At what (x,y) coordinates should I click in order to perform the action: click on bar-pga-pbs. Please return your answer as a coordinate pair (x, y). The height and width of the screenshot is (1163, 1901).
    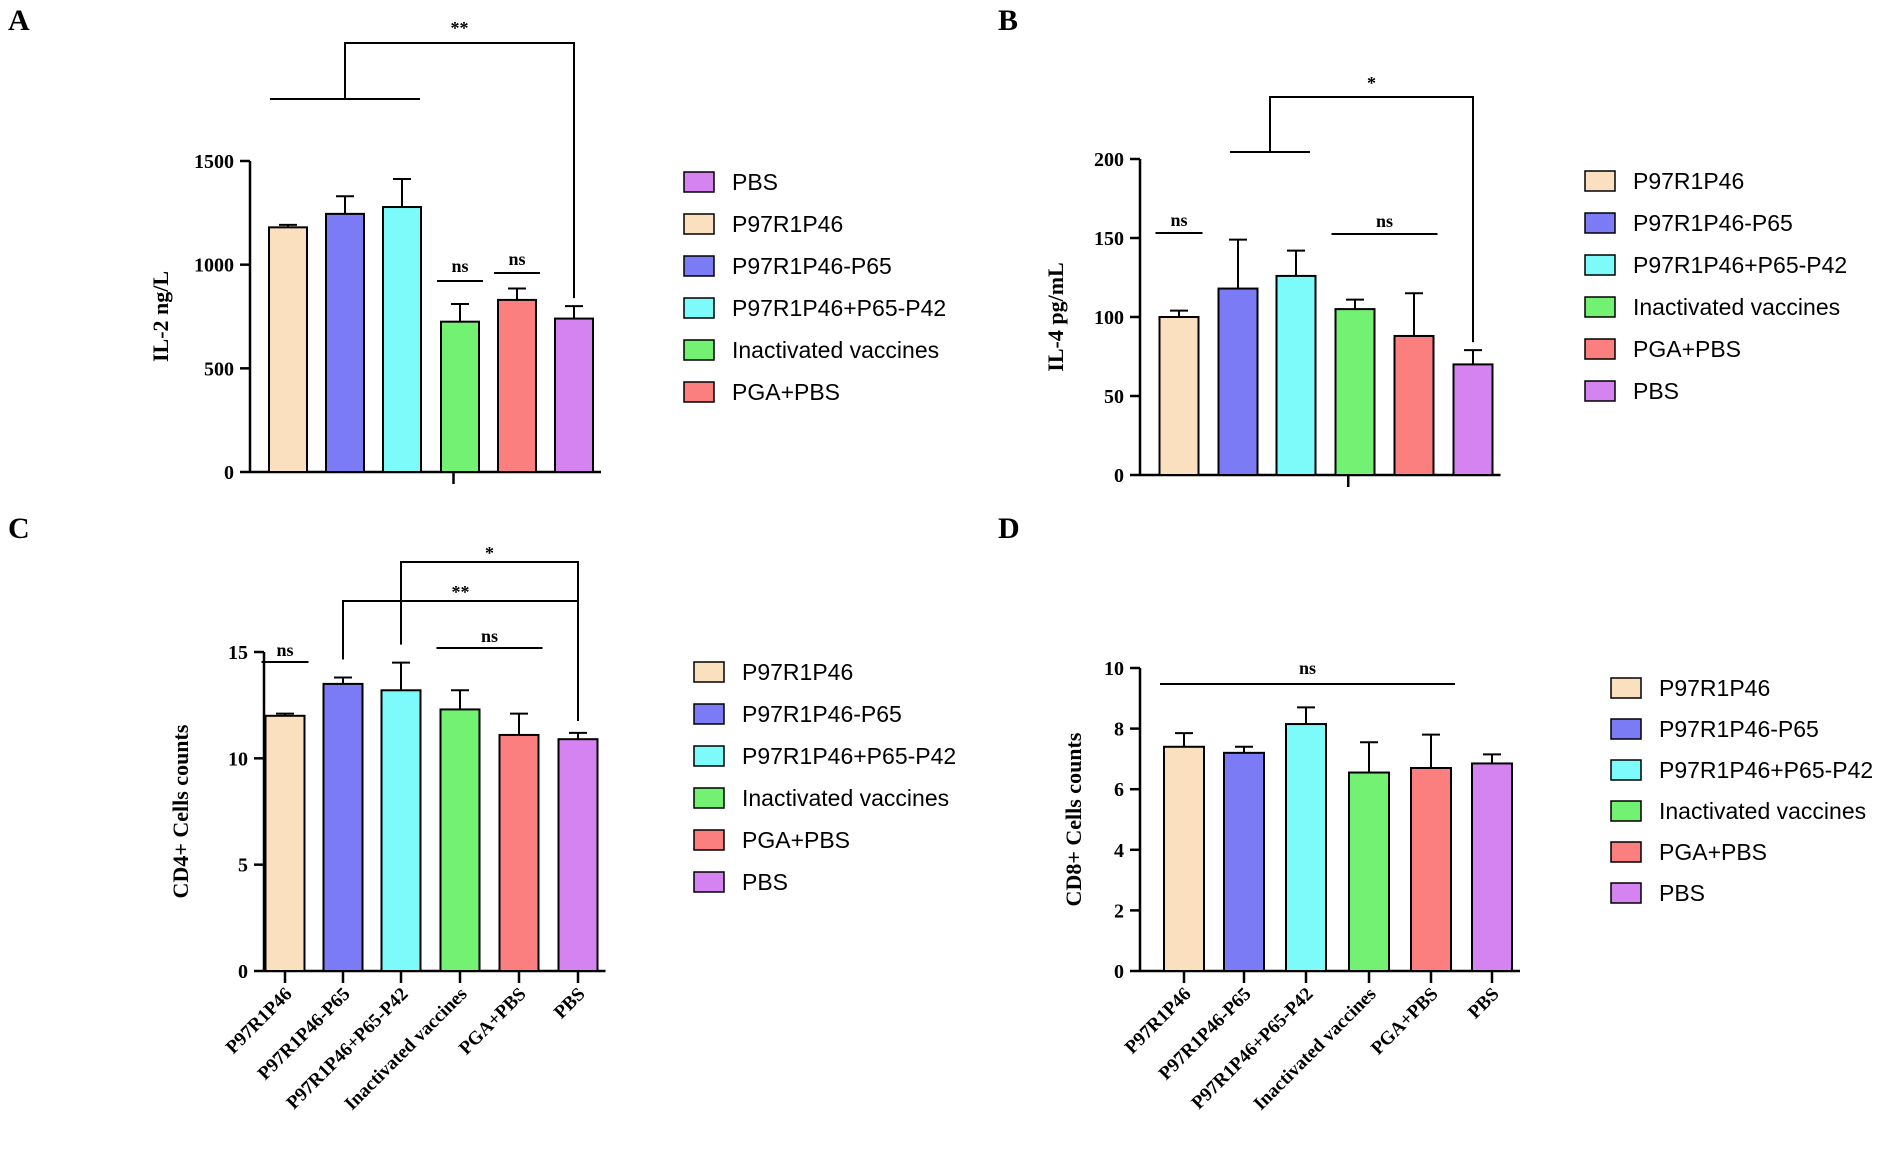
    Looking at the image, I should click on (517, 385).